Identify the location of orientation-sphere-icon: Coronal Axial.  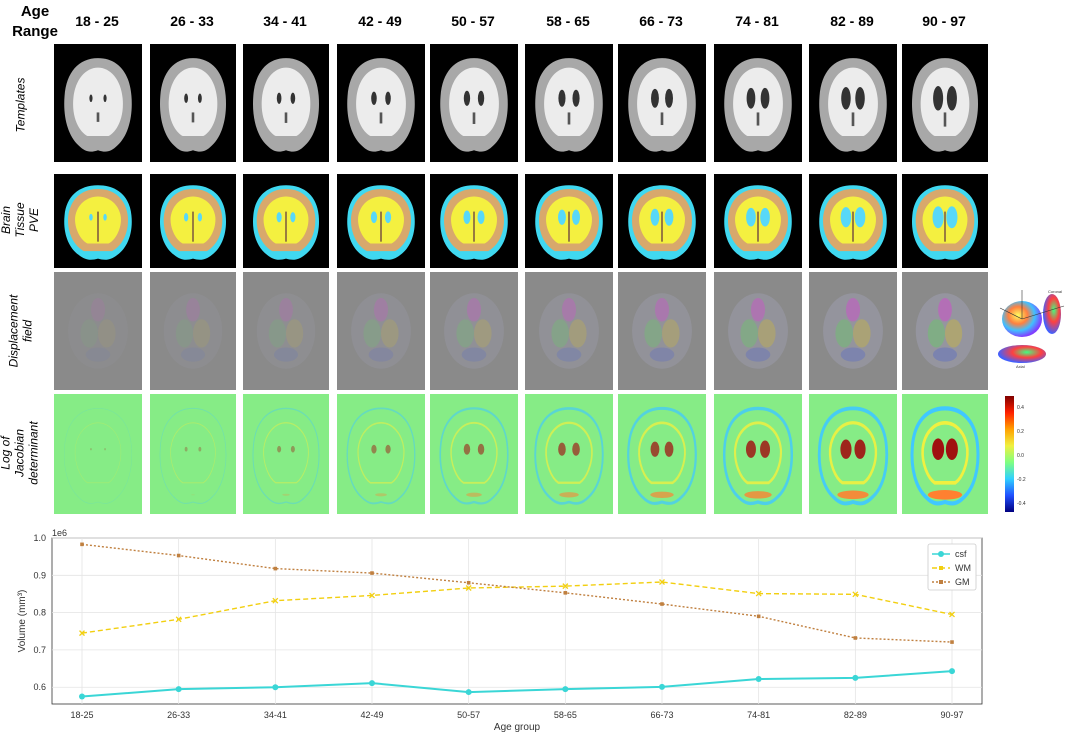
(1031, 329).